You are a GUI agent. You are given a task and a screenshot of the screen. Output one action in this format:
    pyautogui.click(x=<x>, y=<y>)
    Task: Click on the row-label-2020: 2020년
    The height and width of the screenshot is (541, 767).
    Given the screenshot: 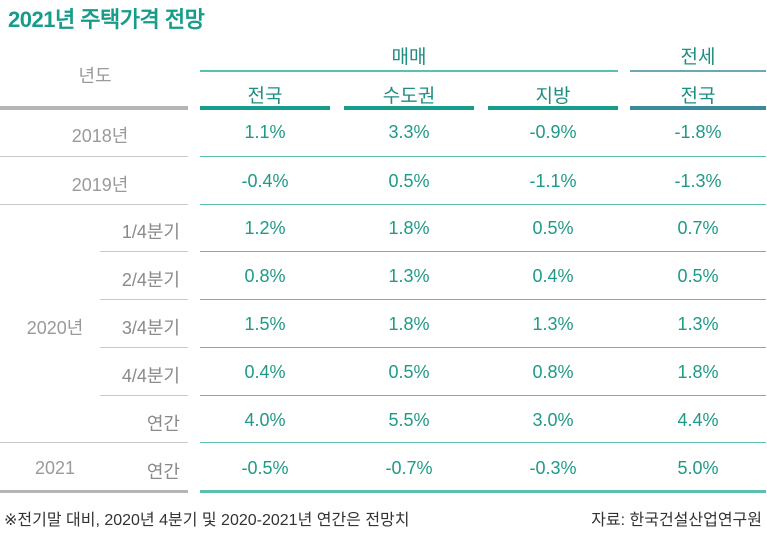 What is the action you would take?
    pyautogui.click(x=55, y=328)
    